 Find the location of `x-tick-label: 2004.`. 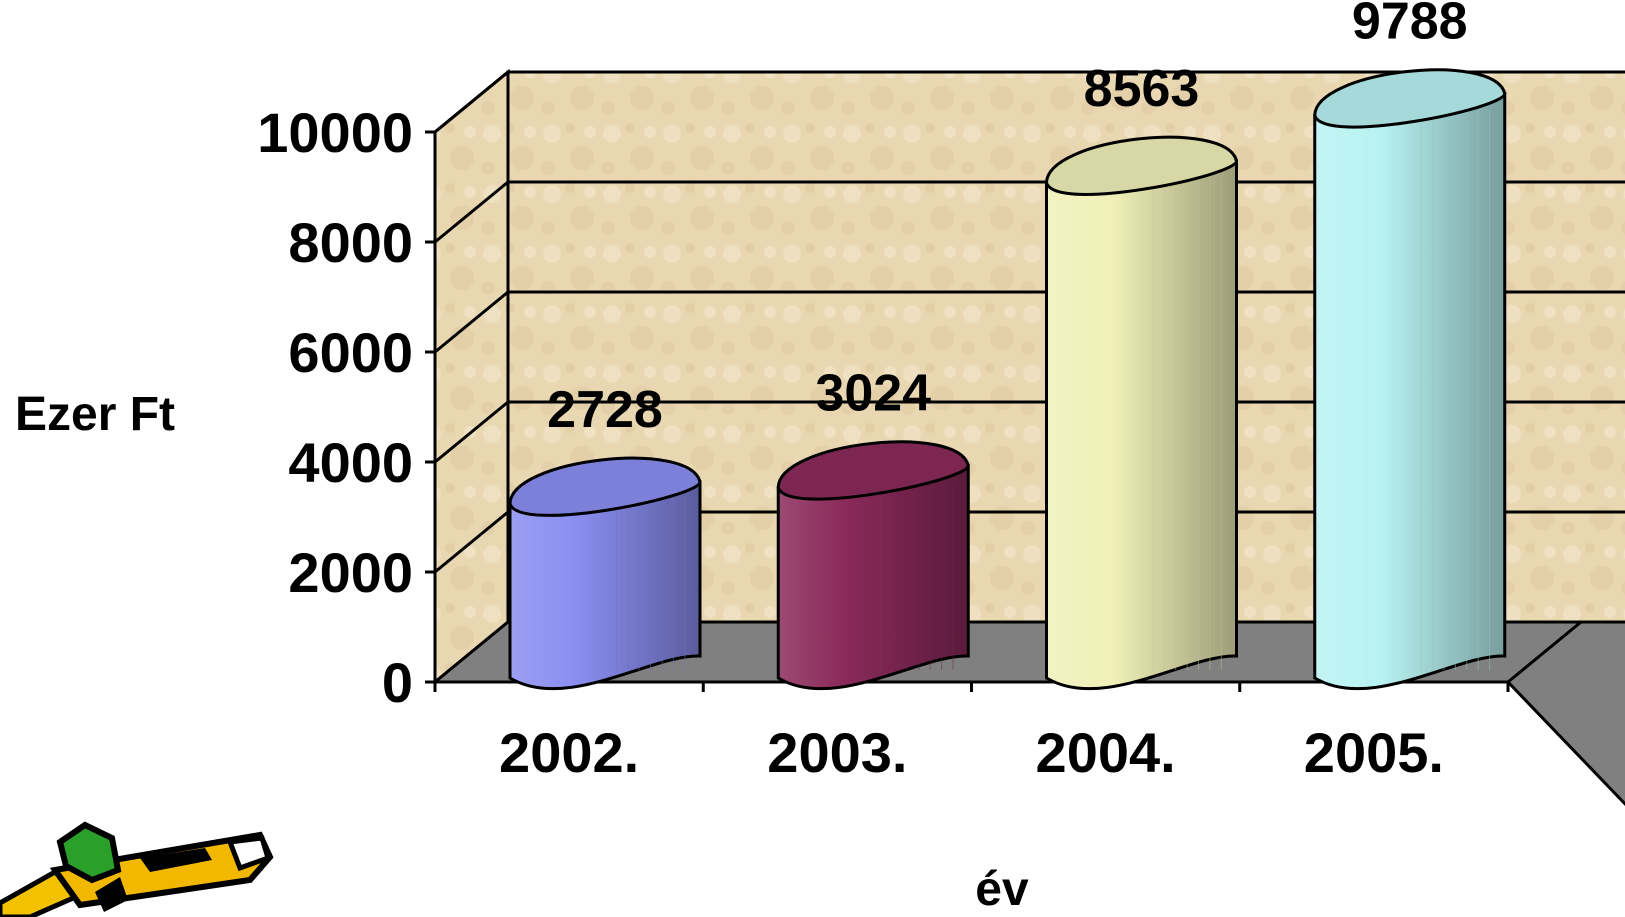

x-tick-label: 2004. is located at coordinates (1106, 752).